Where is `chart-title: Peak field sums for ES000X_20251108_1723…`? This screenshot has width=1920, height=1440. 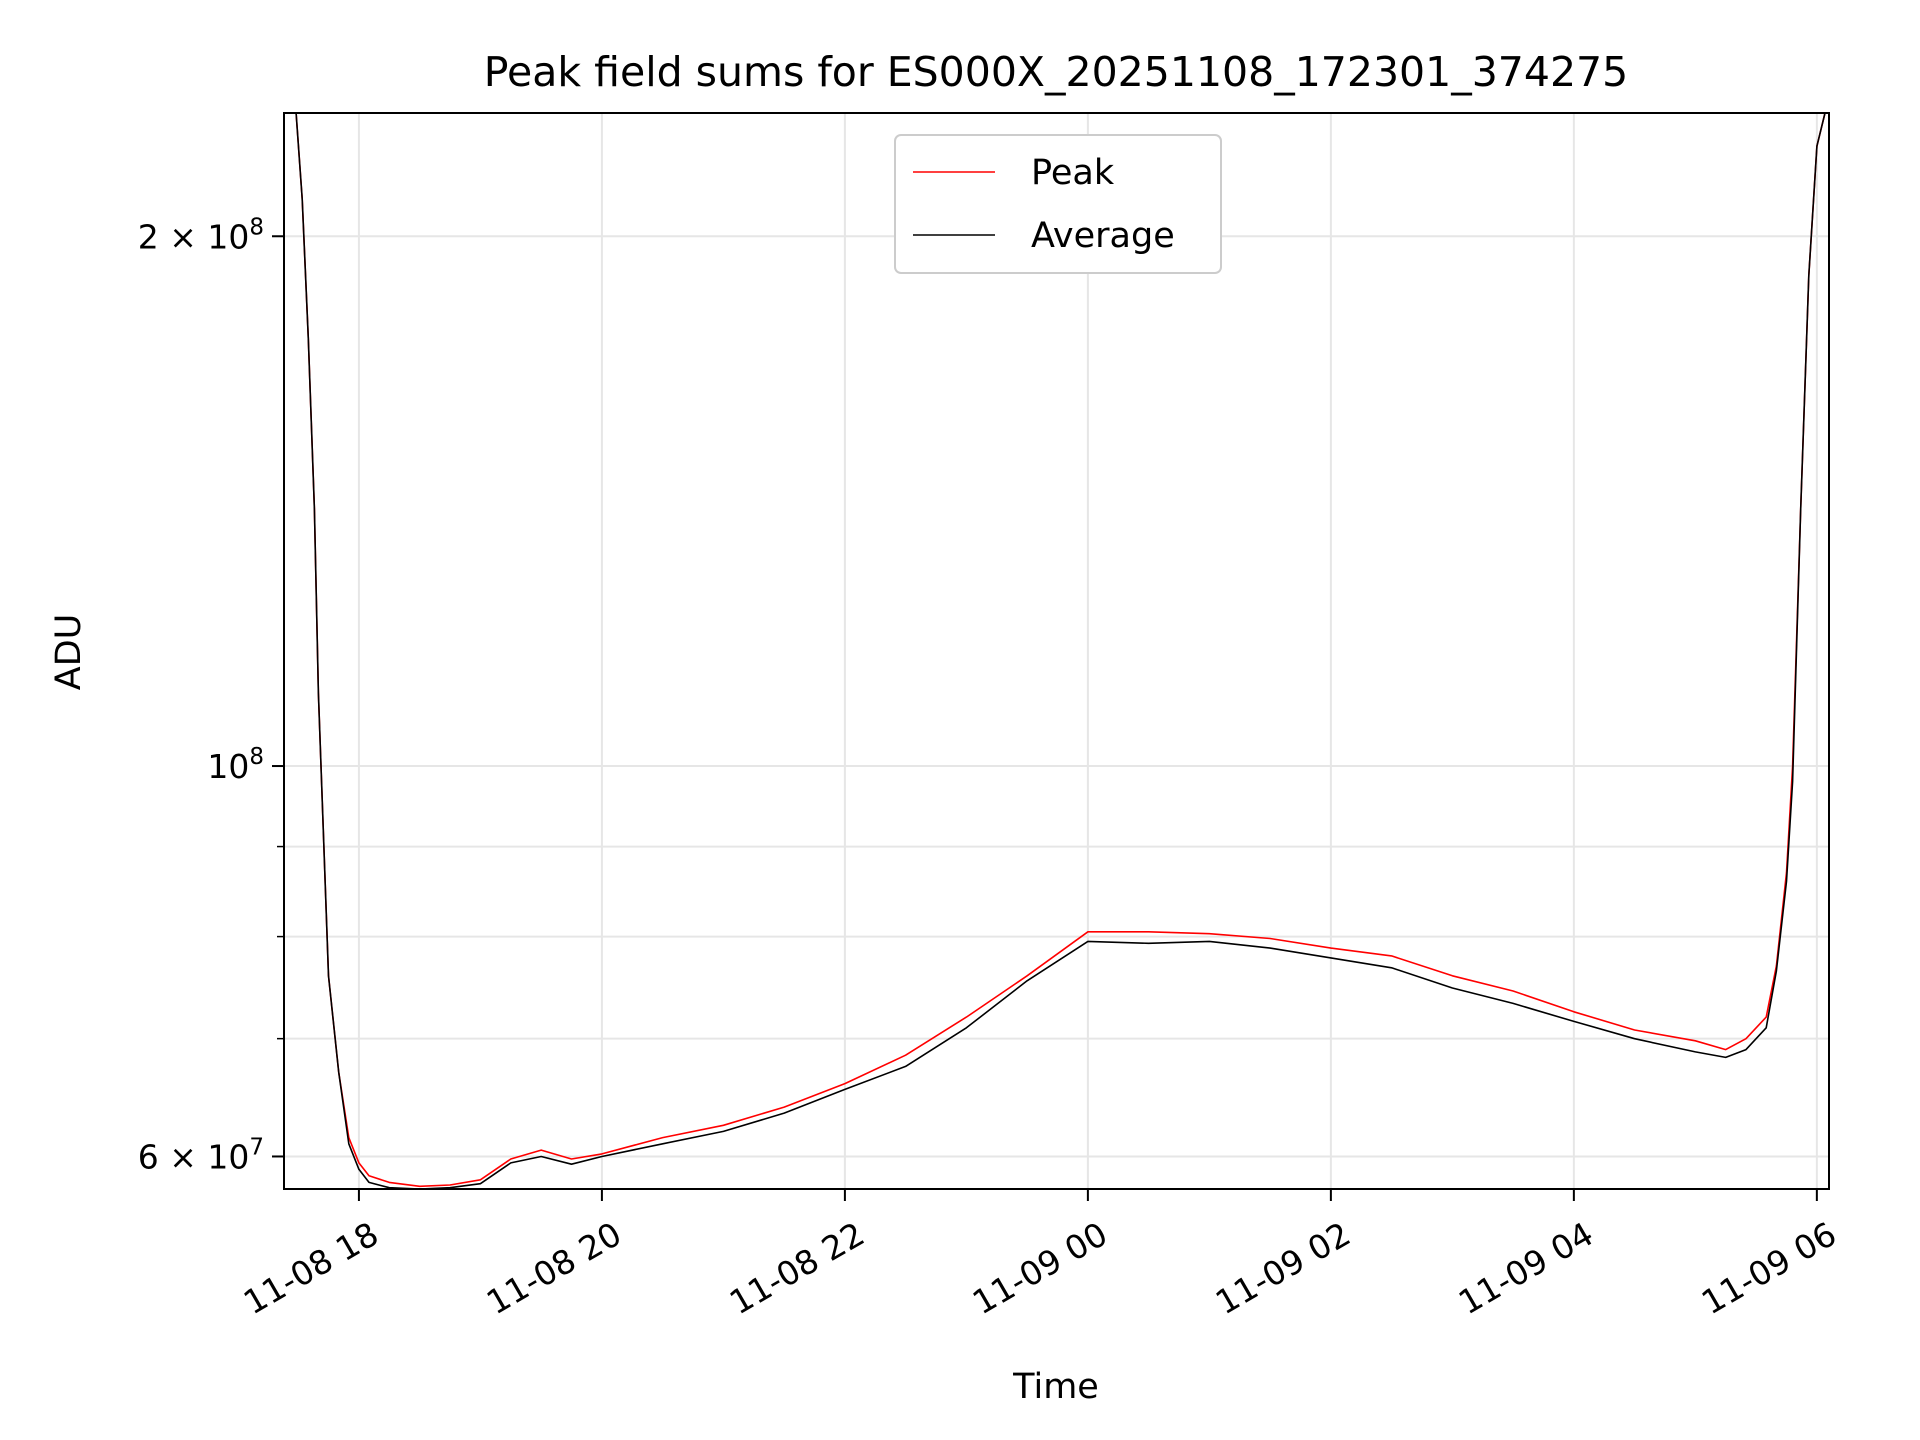 chart-title: Peak field sums for ES000X_20251108_1723… is located at coordinates (1056, 72).